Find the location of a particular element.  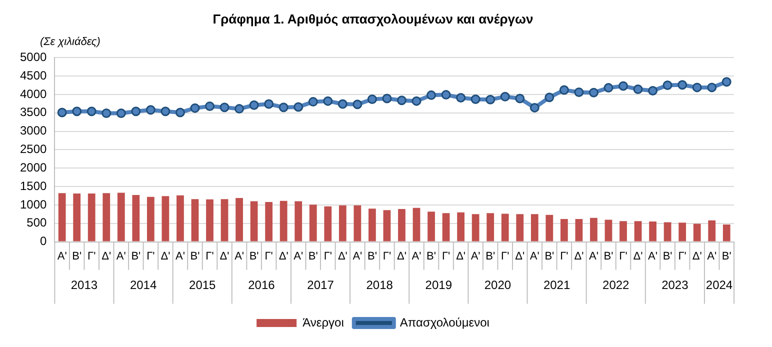

text: 2016 is located at coordinates (262, 285).